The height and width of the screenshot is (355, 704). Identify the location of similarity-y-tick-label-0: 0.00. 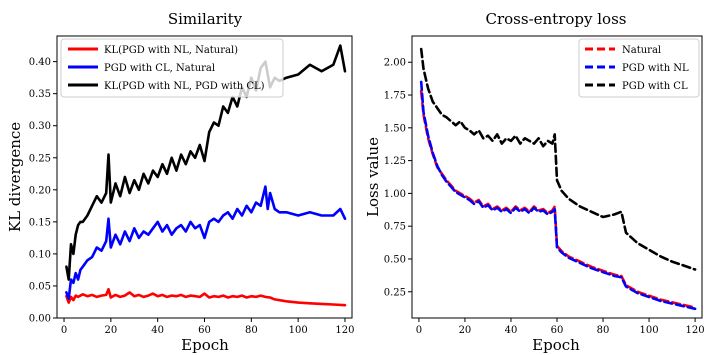
(40, 319).